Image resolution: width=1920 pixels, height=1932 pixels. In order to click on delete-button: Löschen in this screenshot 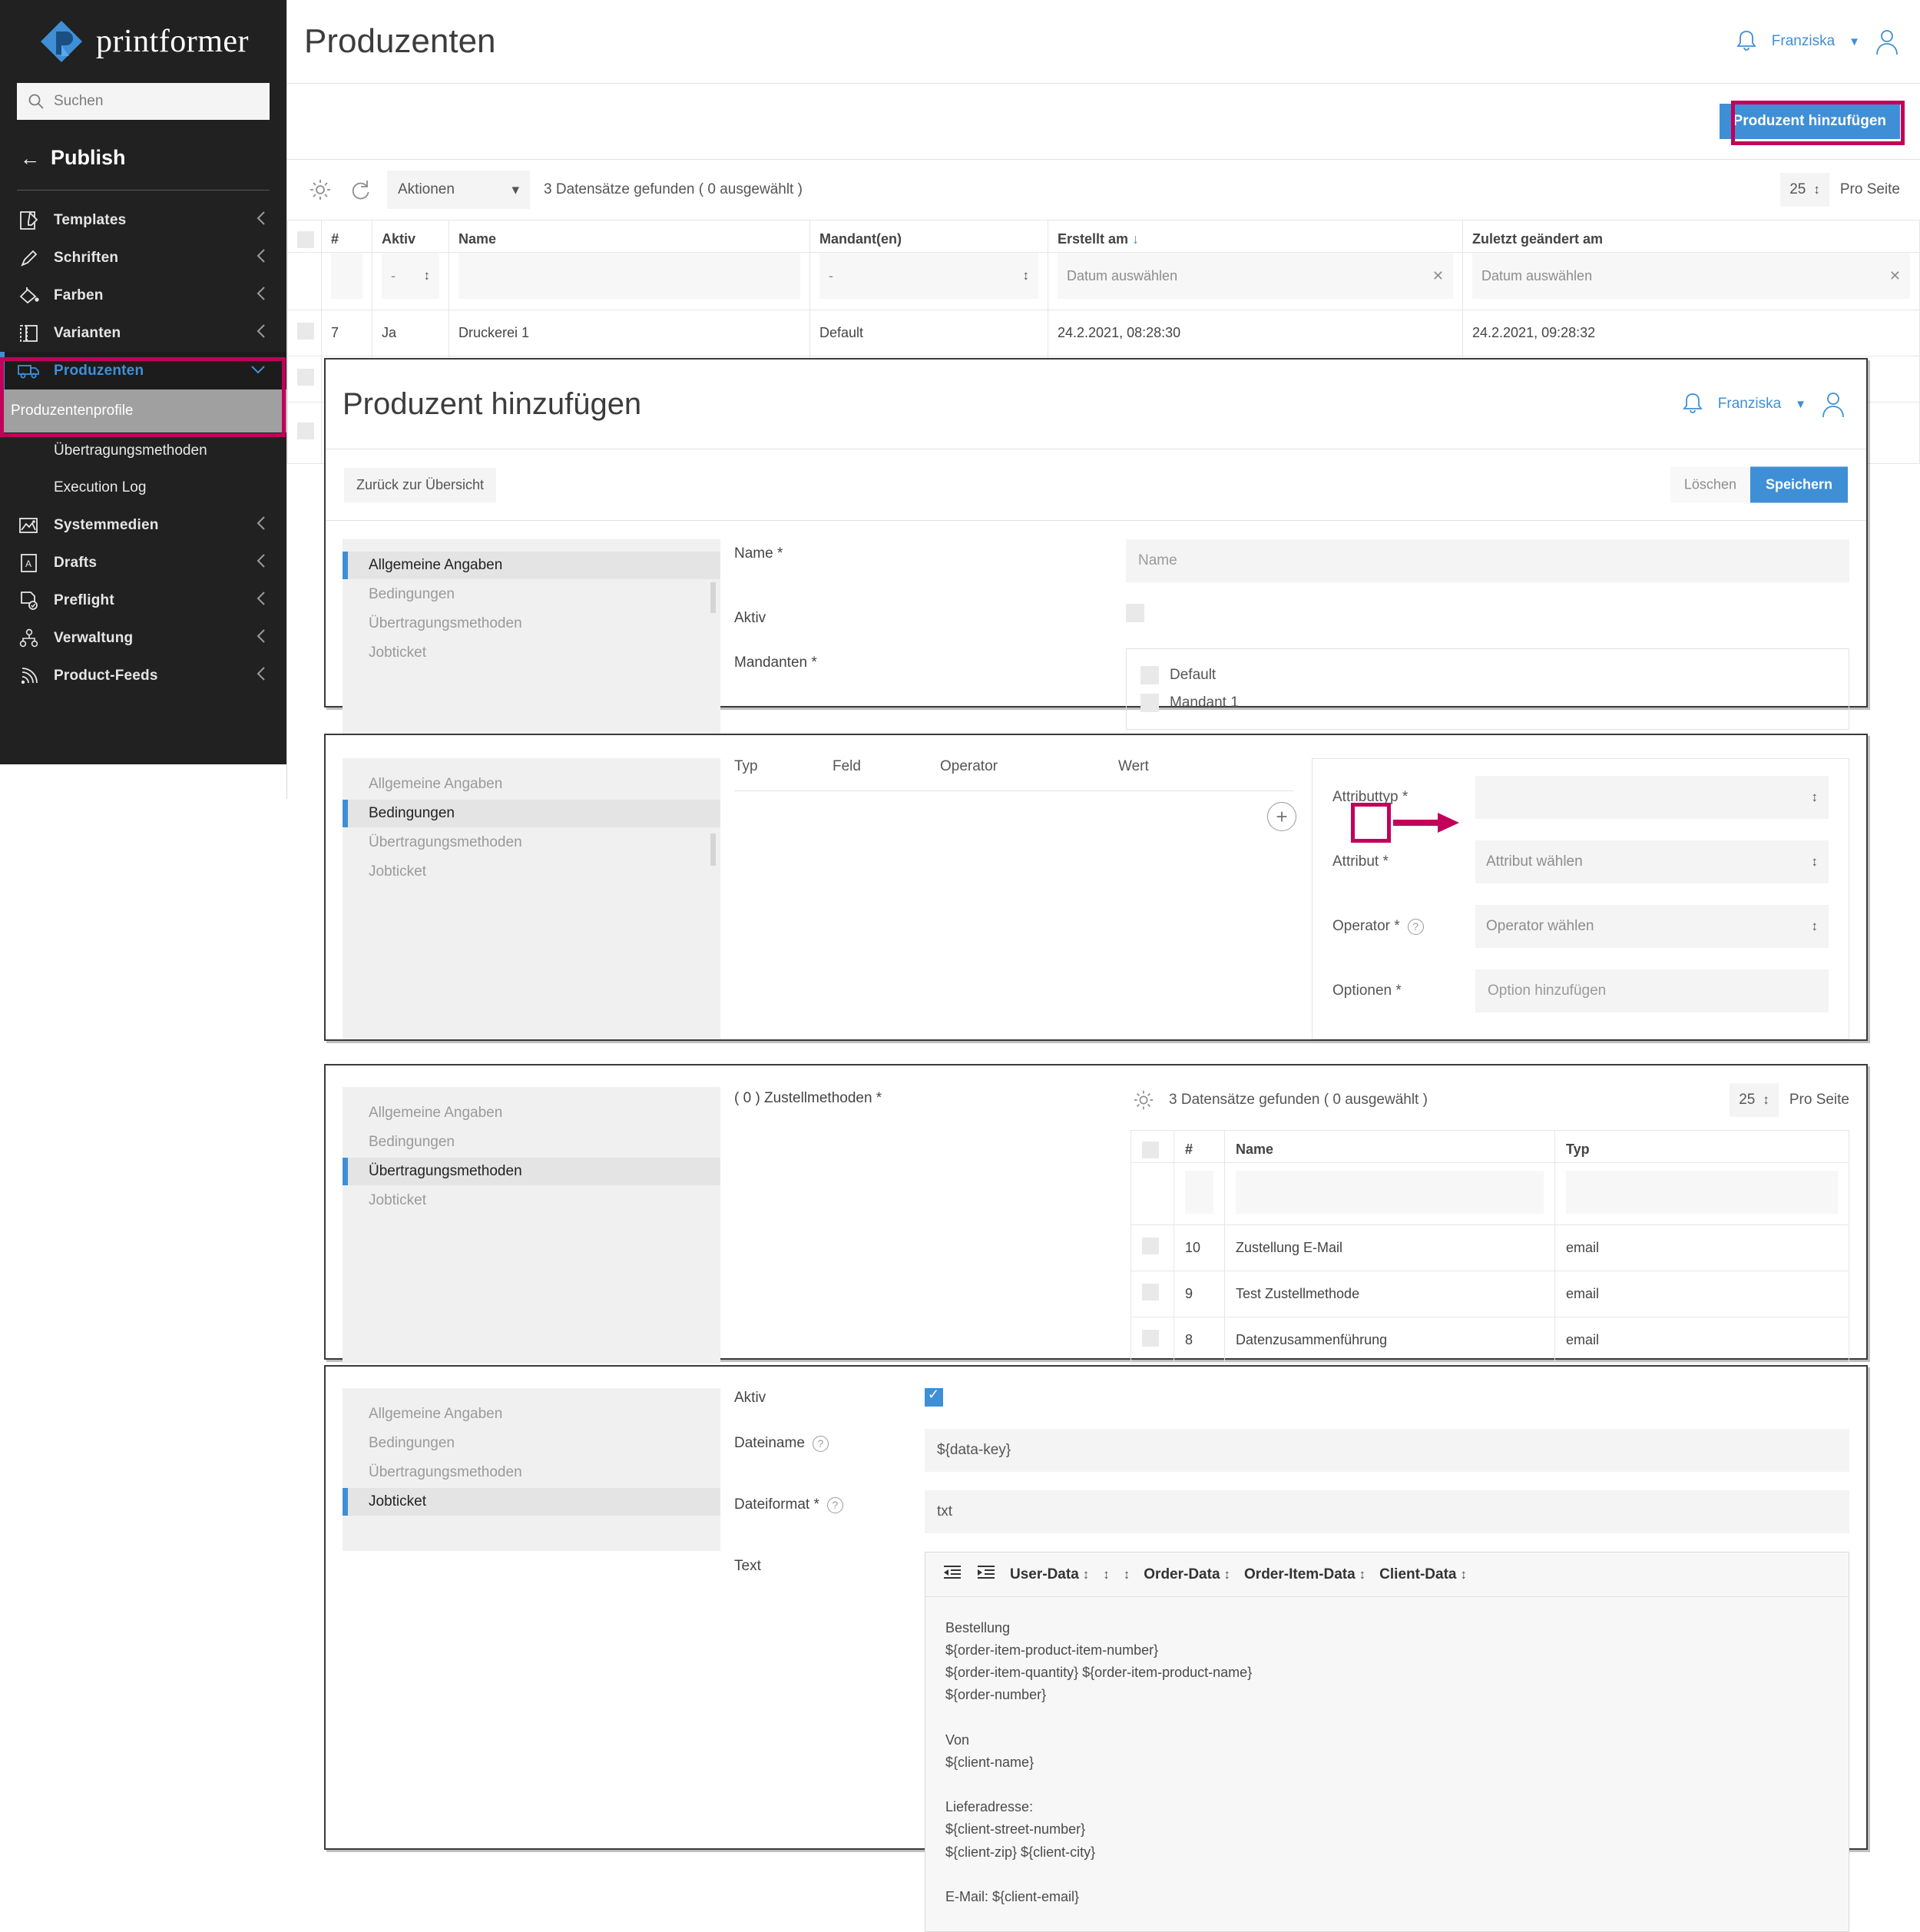, I will do `click(1710, 484)`.